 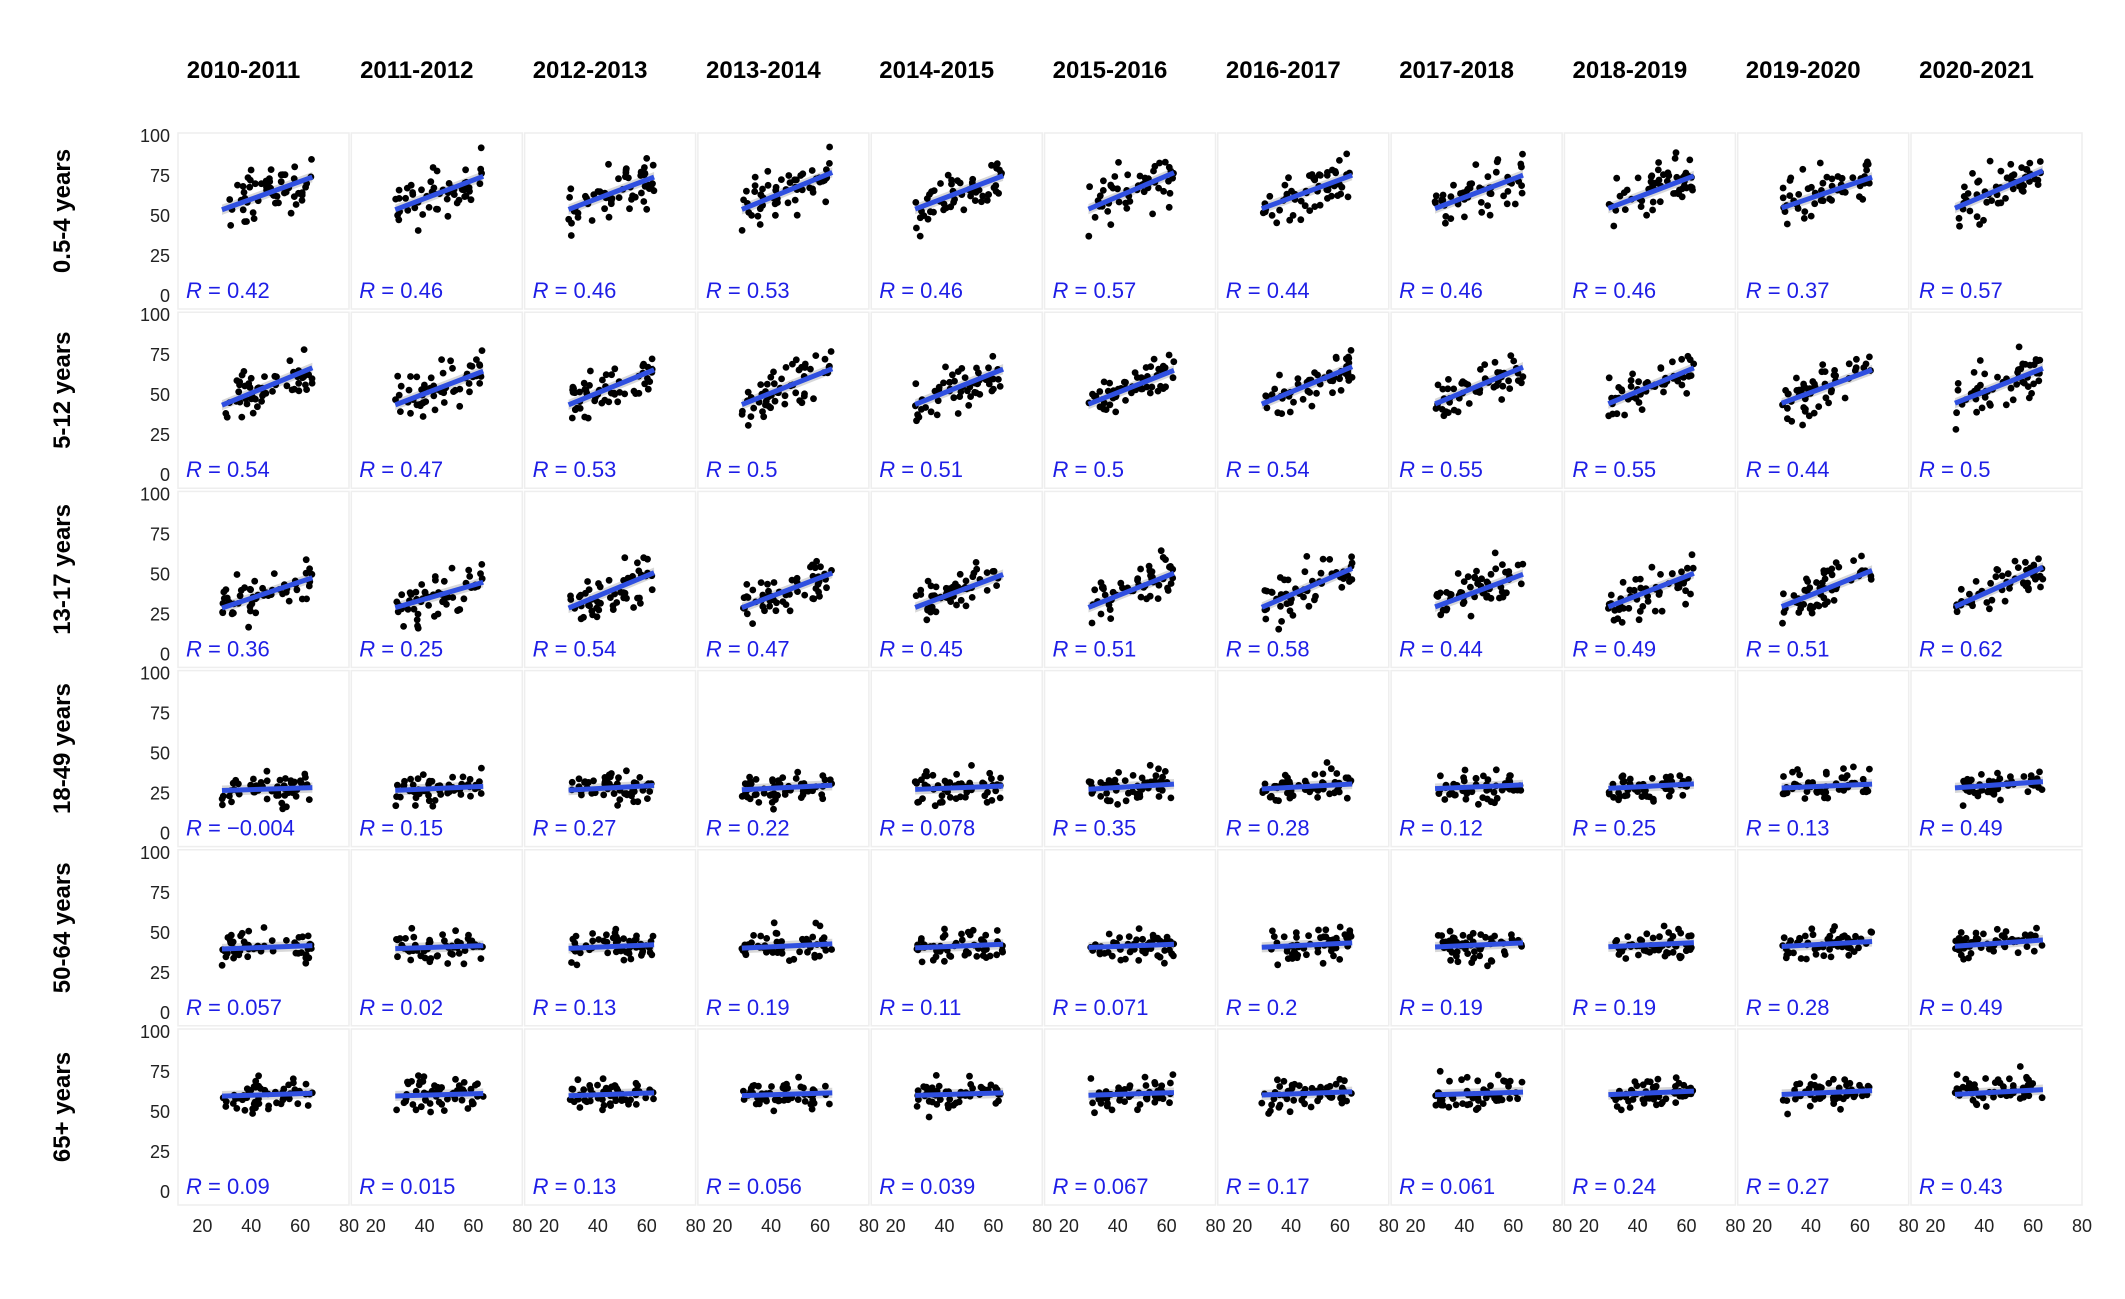 What do you see at coordinates (1961, 648) in the screenshot?
I see `correlation-label: R = 0.62` at bounding box center [1961, 648].